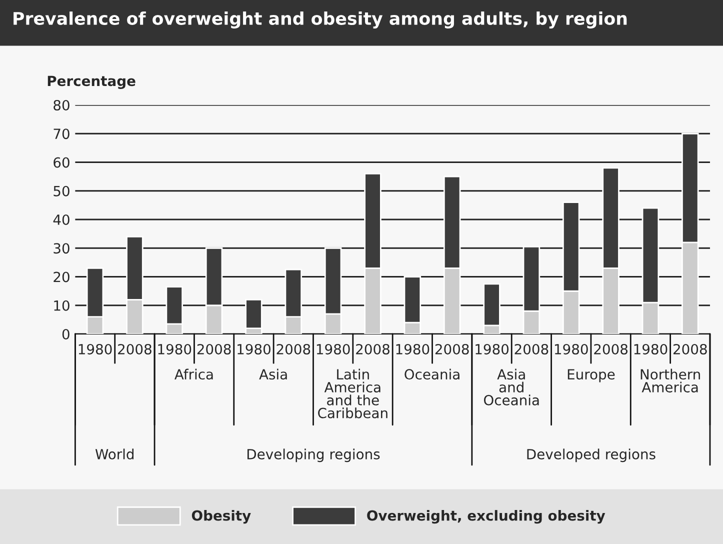  Describe the element at coordinates (486, 517) in the screenshot. I see `legend-label: Overweight, excluding obesity` at that location.